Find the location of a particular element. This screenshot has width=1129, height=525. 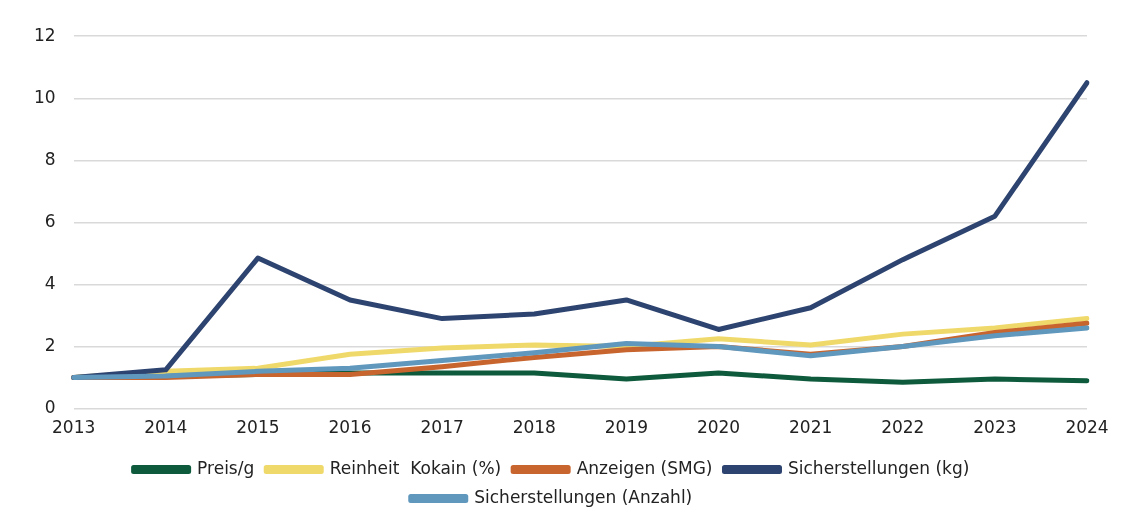

x-tick-label: 2023 is located at coordinates (995, 427).